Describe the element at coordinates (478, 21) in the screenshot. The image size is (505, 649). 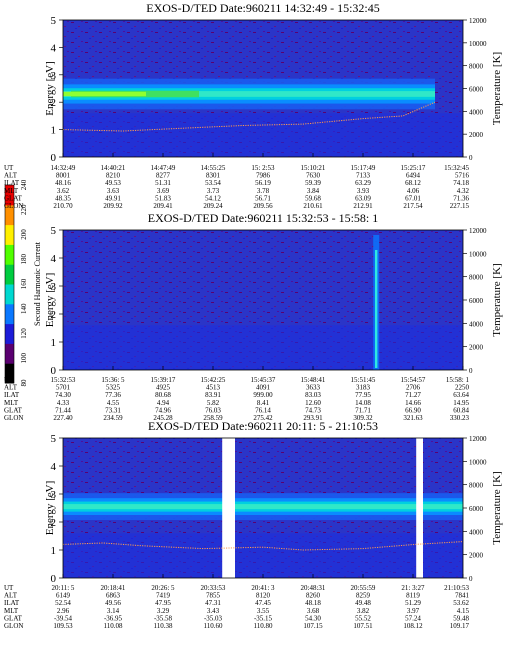
I see `y2-tick-label: 12000` at that location.